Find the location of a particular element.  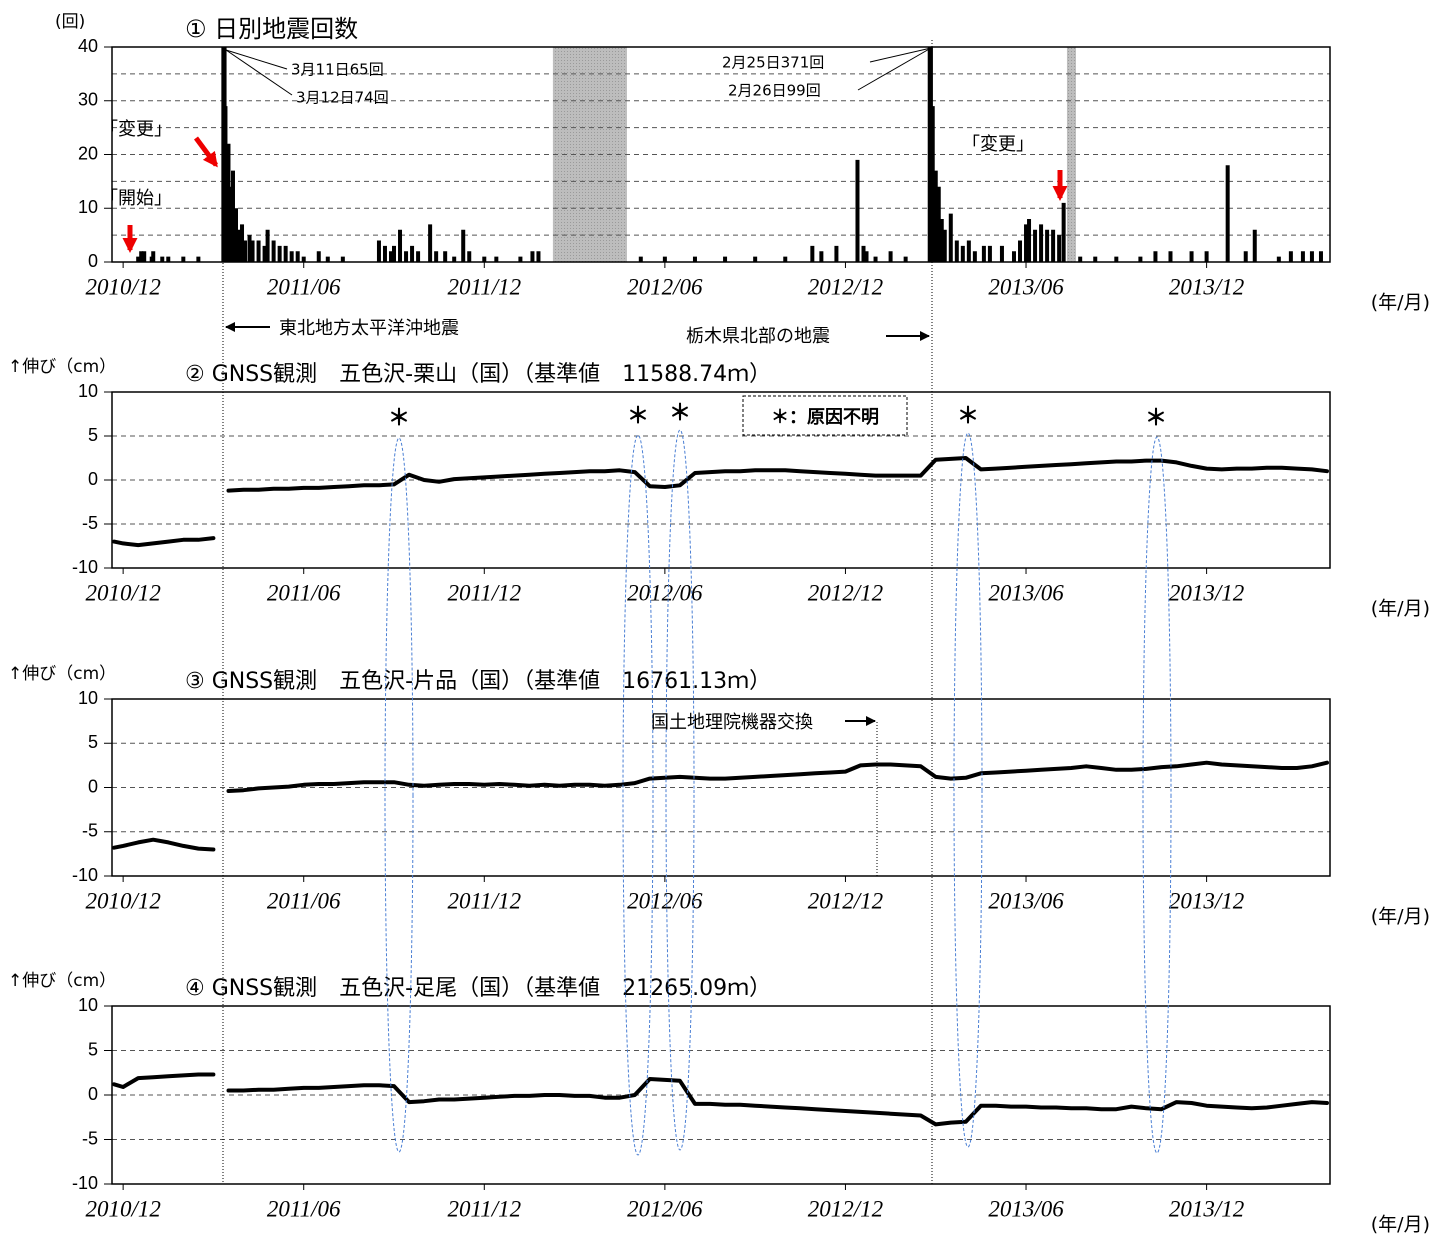

annotation: 「開始」 is located at coordinates (136, 198).